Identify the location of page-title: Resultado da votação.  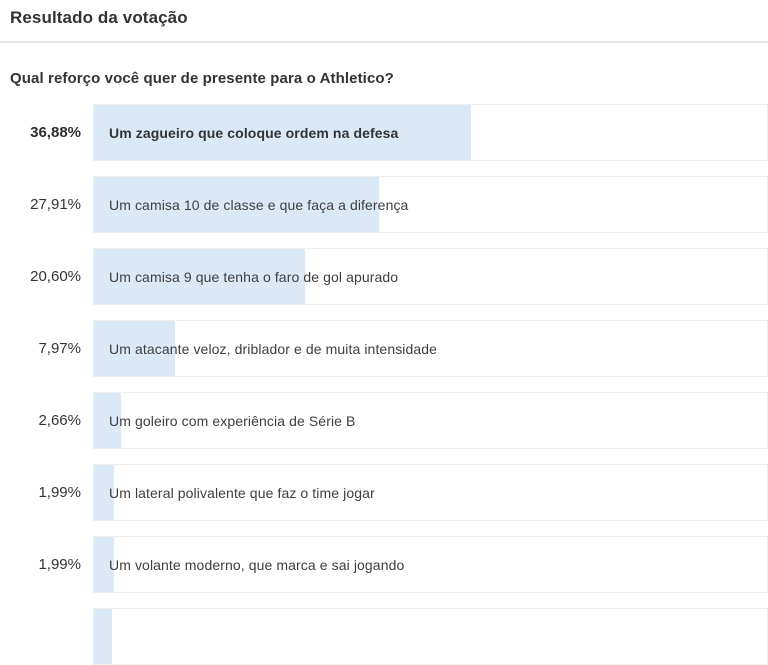
(99, 17).